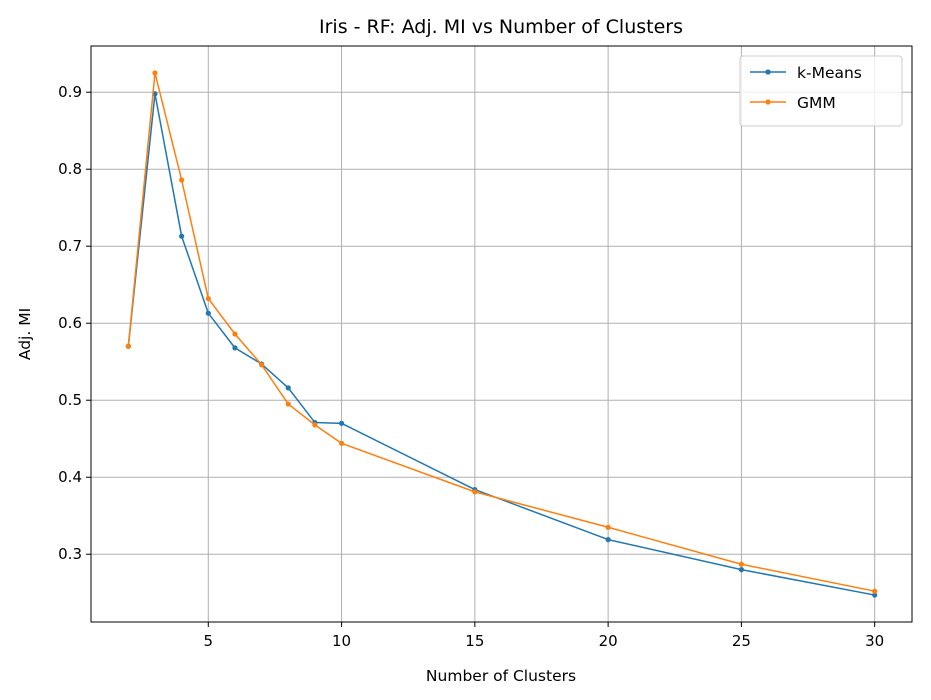 This screenshot has width=931, height=700. What do you see at coordinates (874, 641) in the screenshot?
I see `x-tick-label: 30` at bounding box center [874, 641].